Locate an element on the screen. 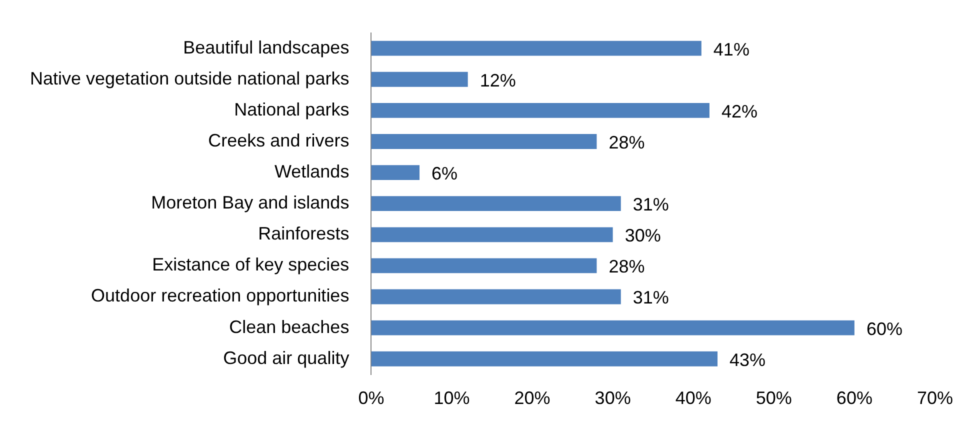  data-label: 41% is located at coordinates (731, 49).